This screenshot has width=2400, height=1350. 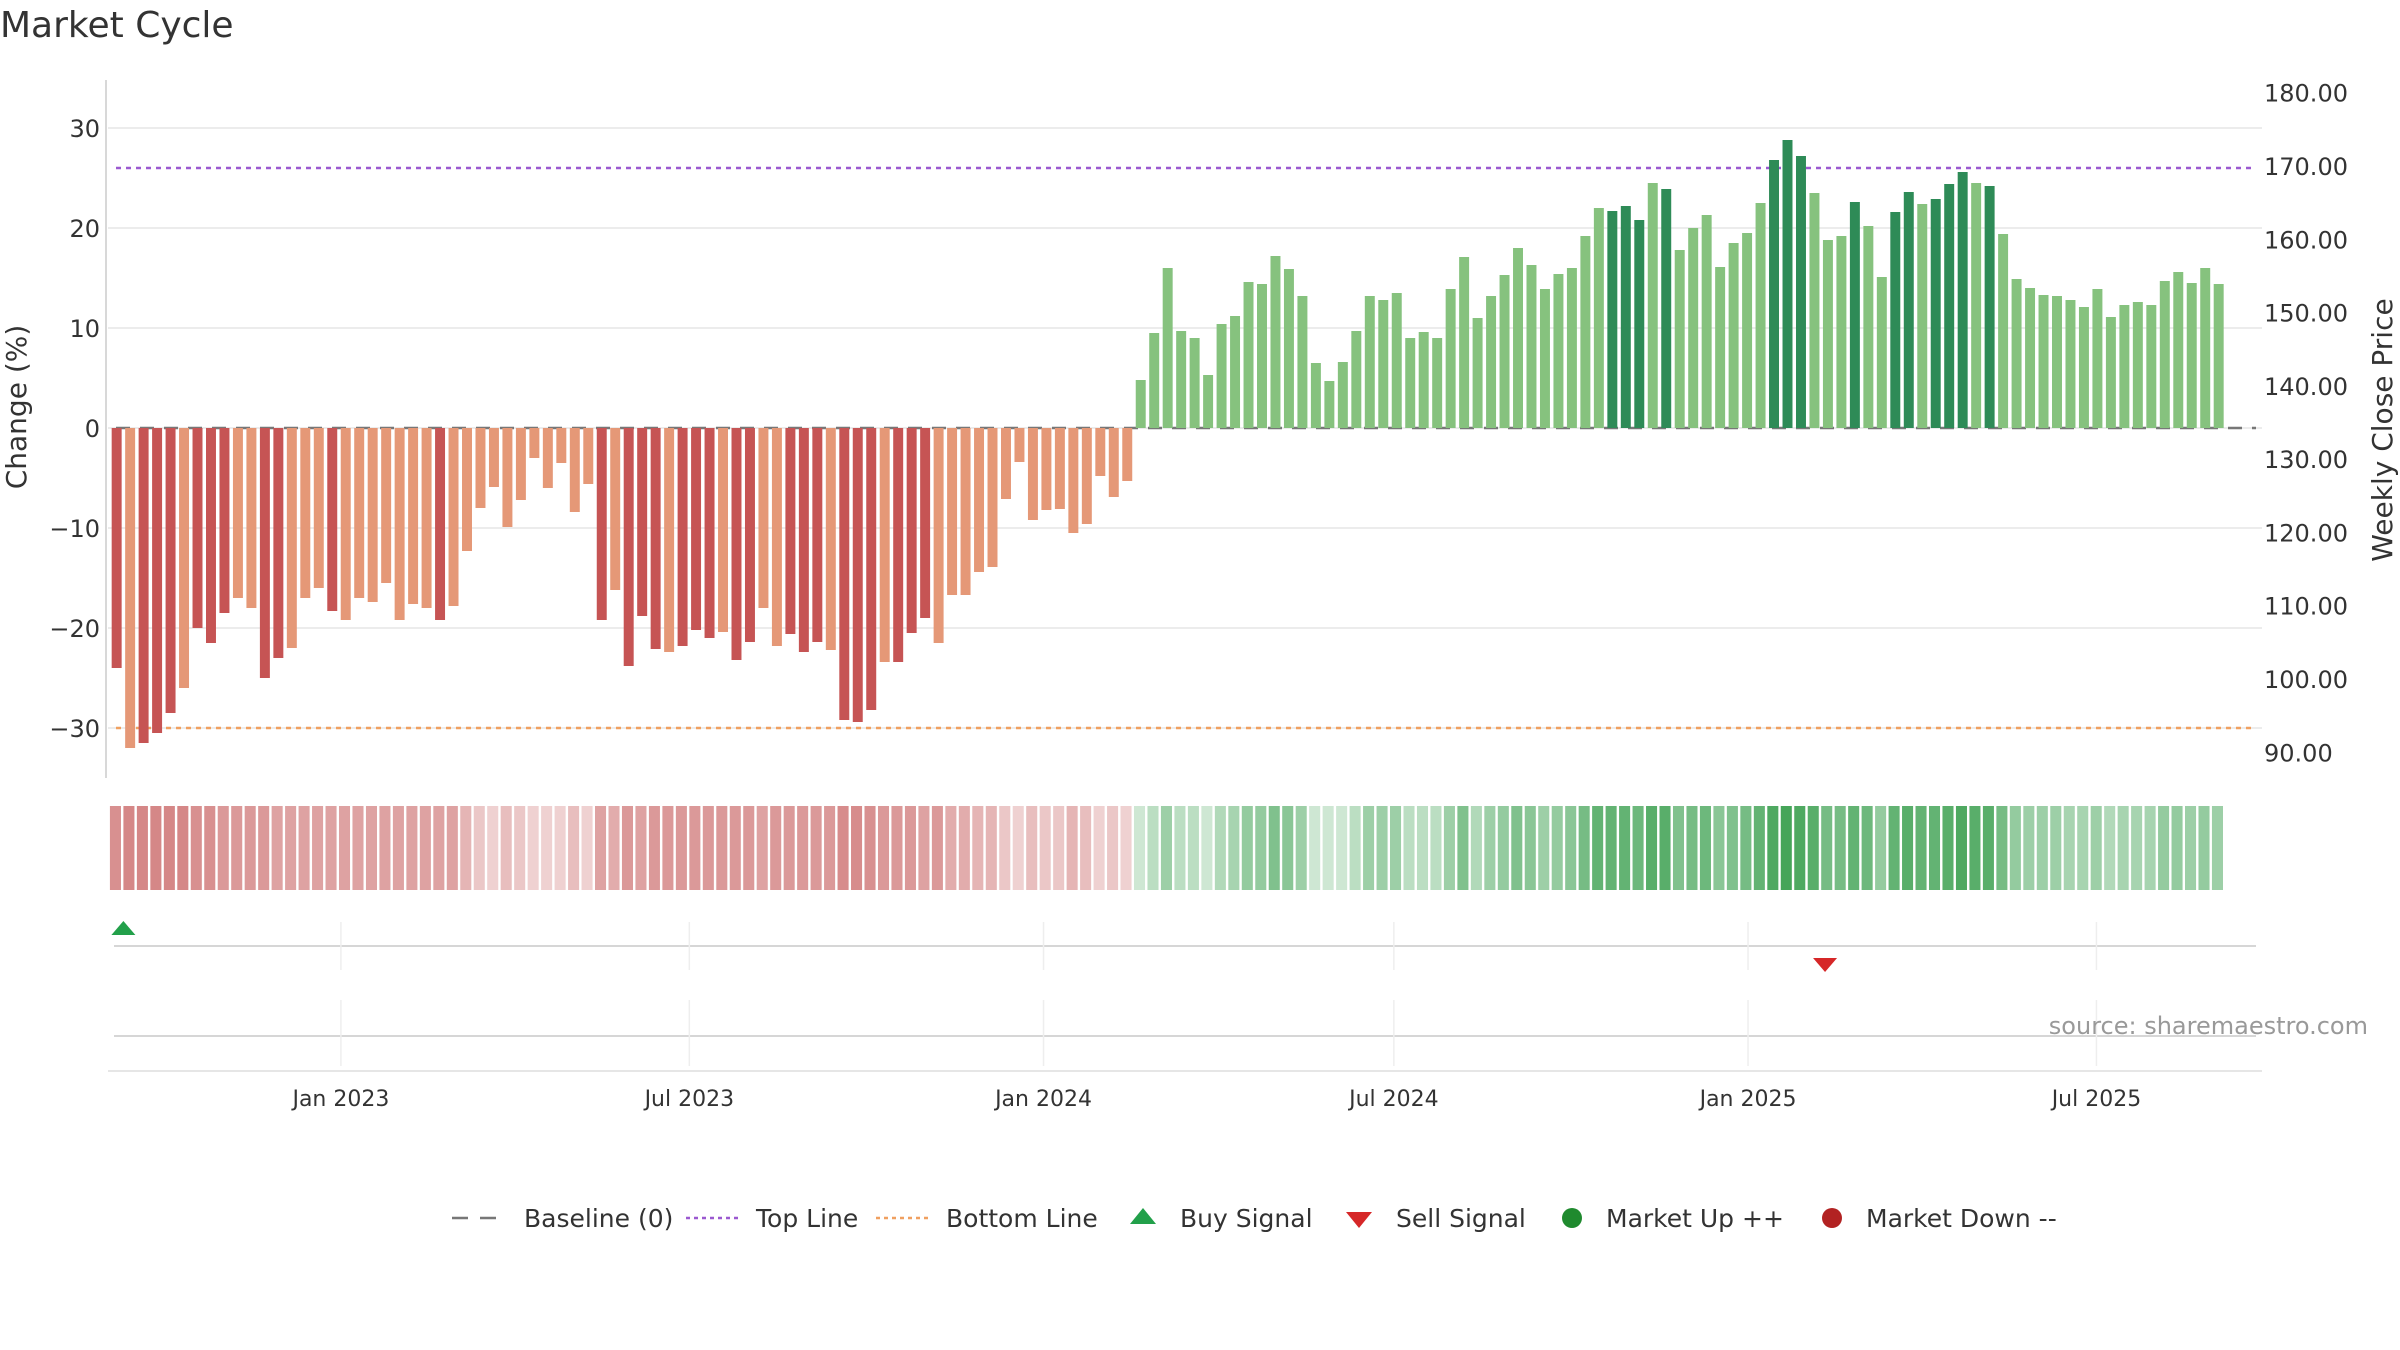 I want to click on buy-signal-marker, so click(x=123, y=928).